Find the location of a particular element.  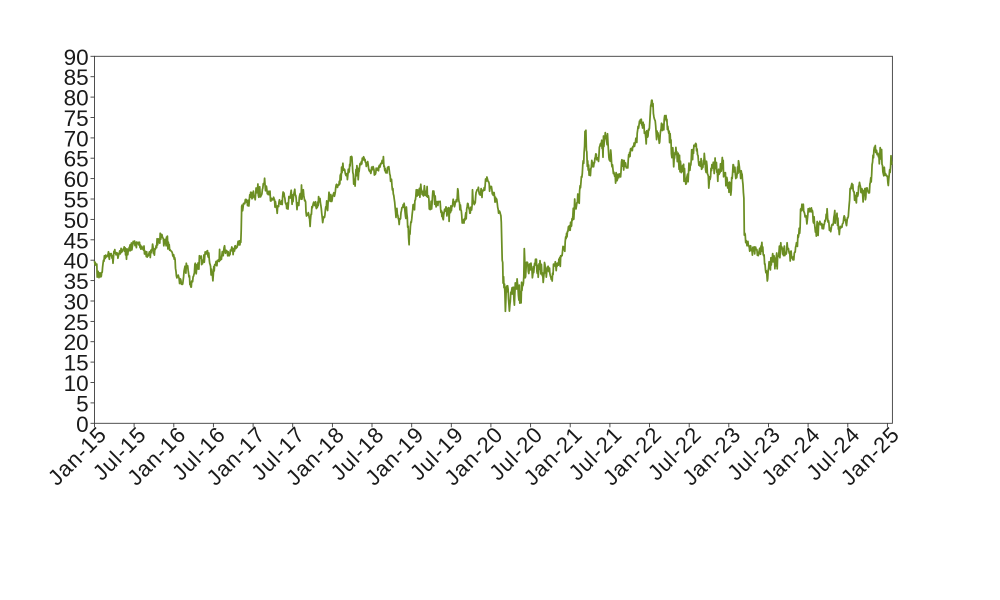

svg-text: 30 is located at coordinates (76, 302).